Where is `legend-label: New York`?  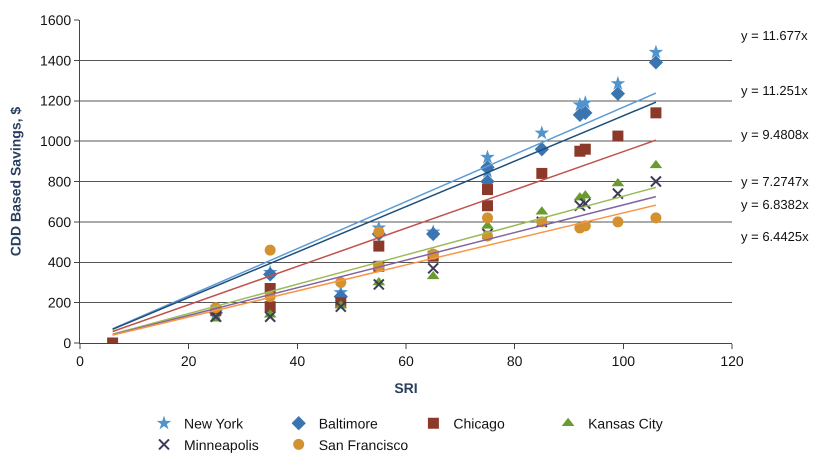 legend-label: New York is located at coordinates (214, 424).